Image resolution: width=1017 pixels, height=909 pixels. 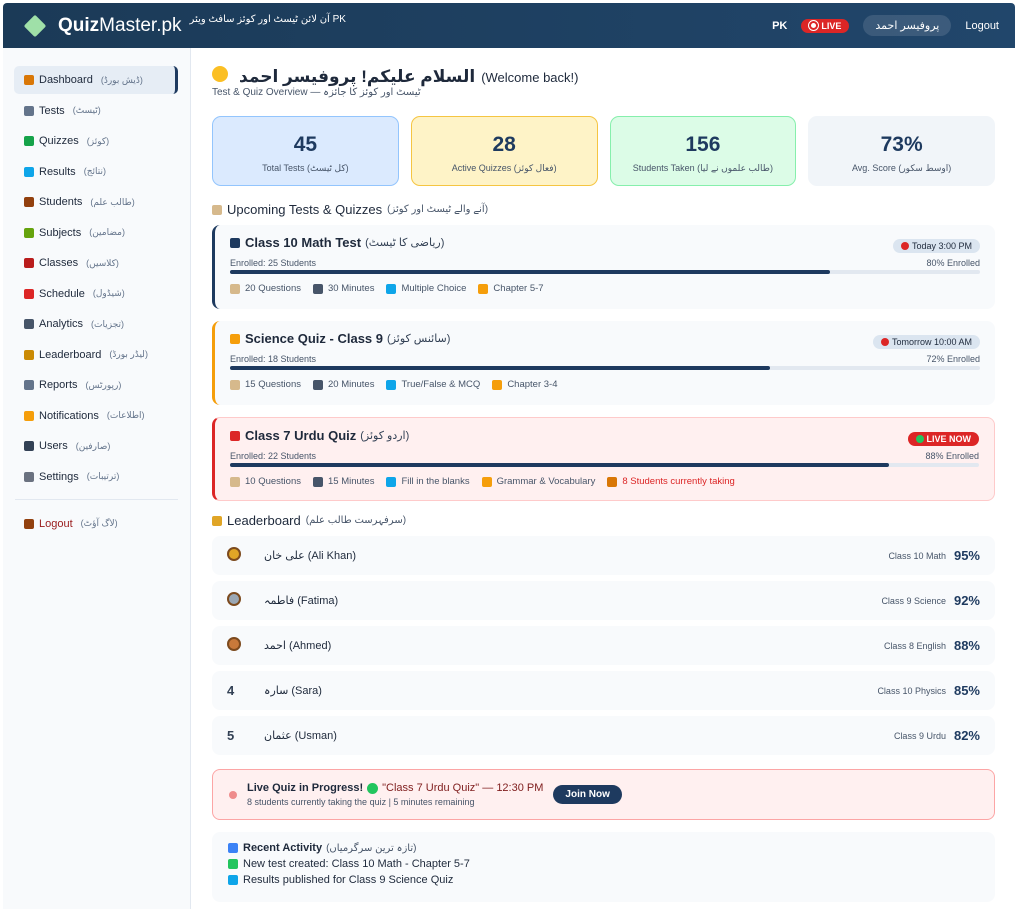 I want to click on badge-text: LIVE NOW, so click(x=949, y=439).